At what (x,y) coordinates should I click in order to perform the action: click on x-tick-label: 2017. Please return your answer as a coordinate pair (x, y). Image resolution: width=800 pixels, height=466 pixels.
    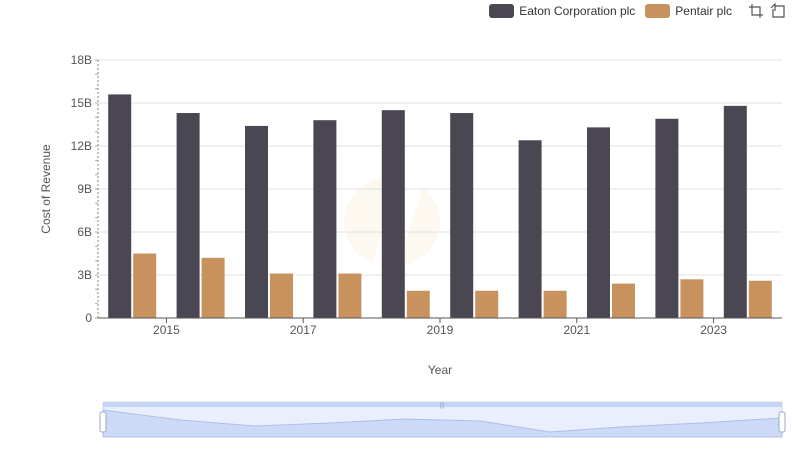
    Looking at the image, I should click on (303, 330).